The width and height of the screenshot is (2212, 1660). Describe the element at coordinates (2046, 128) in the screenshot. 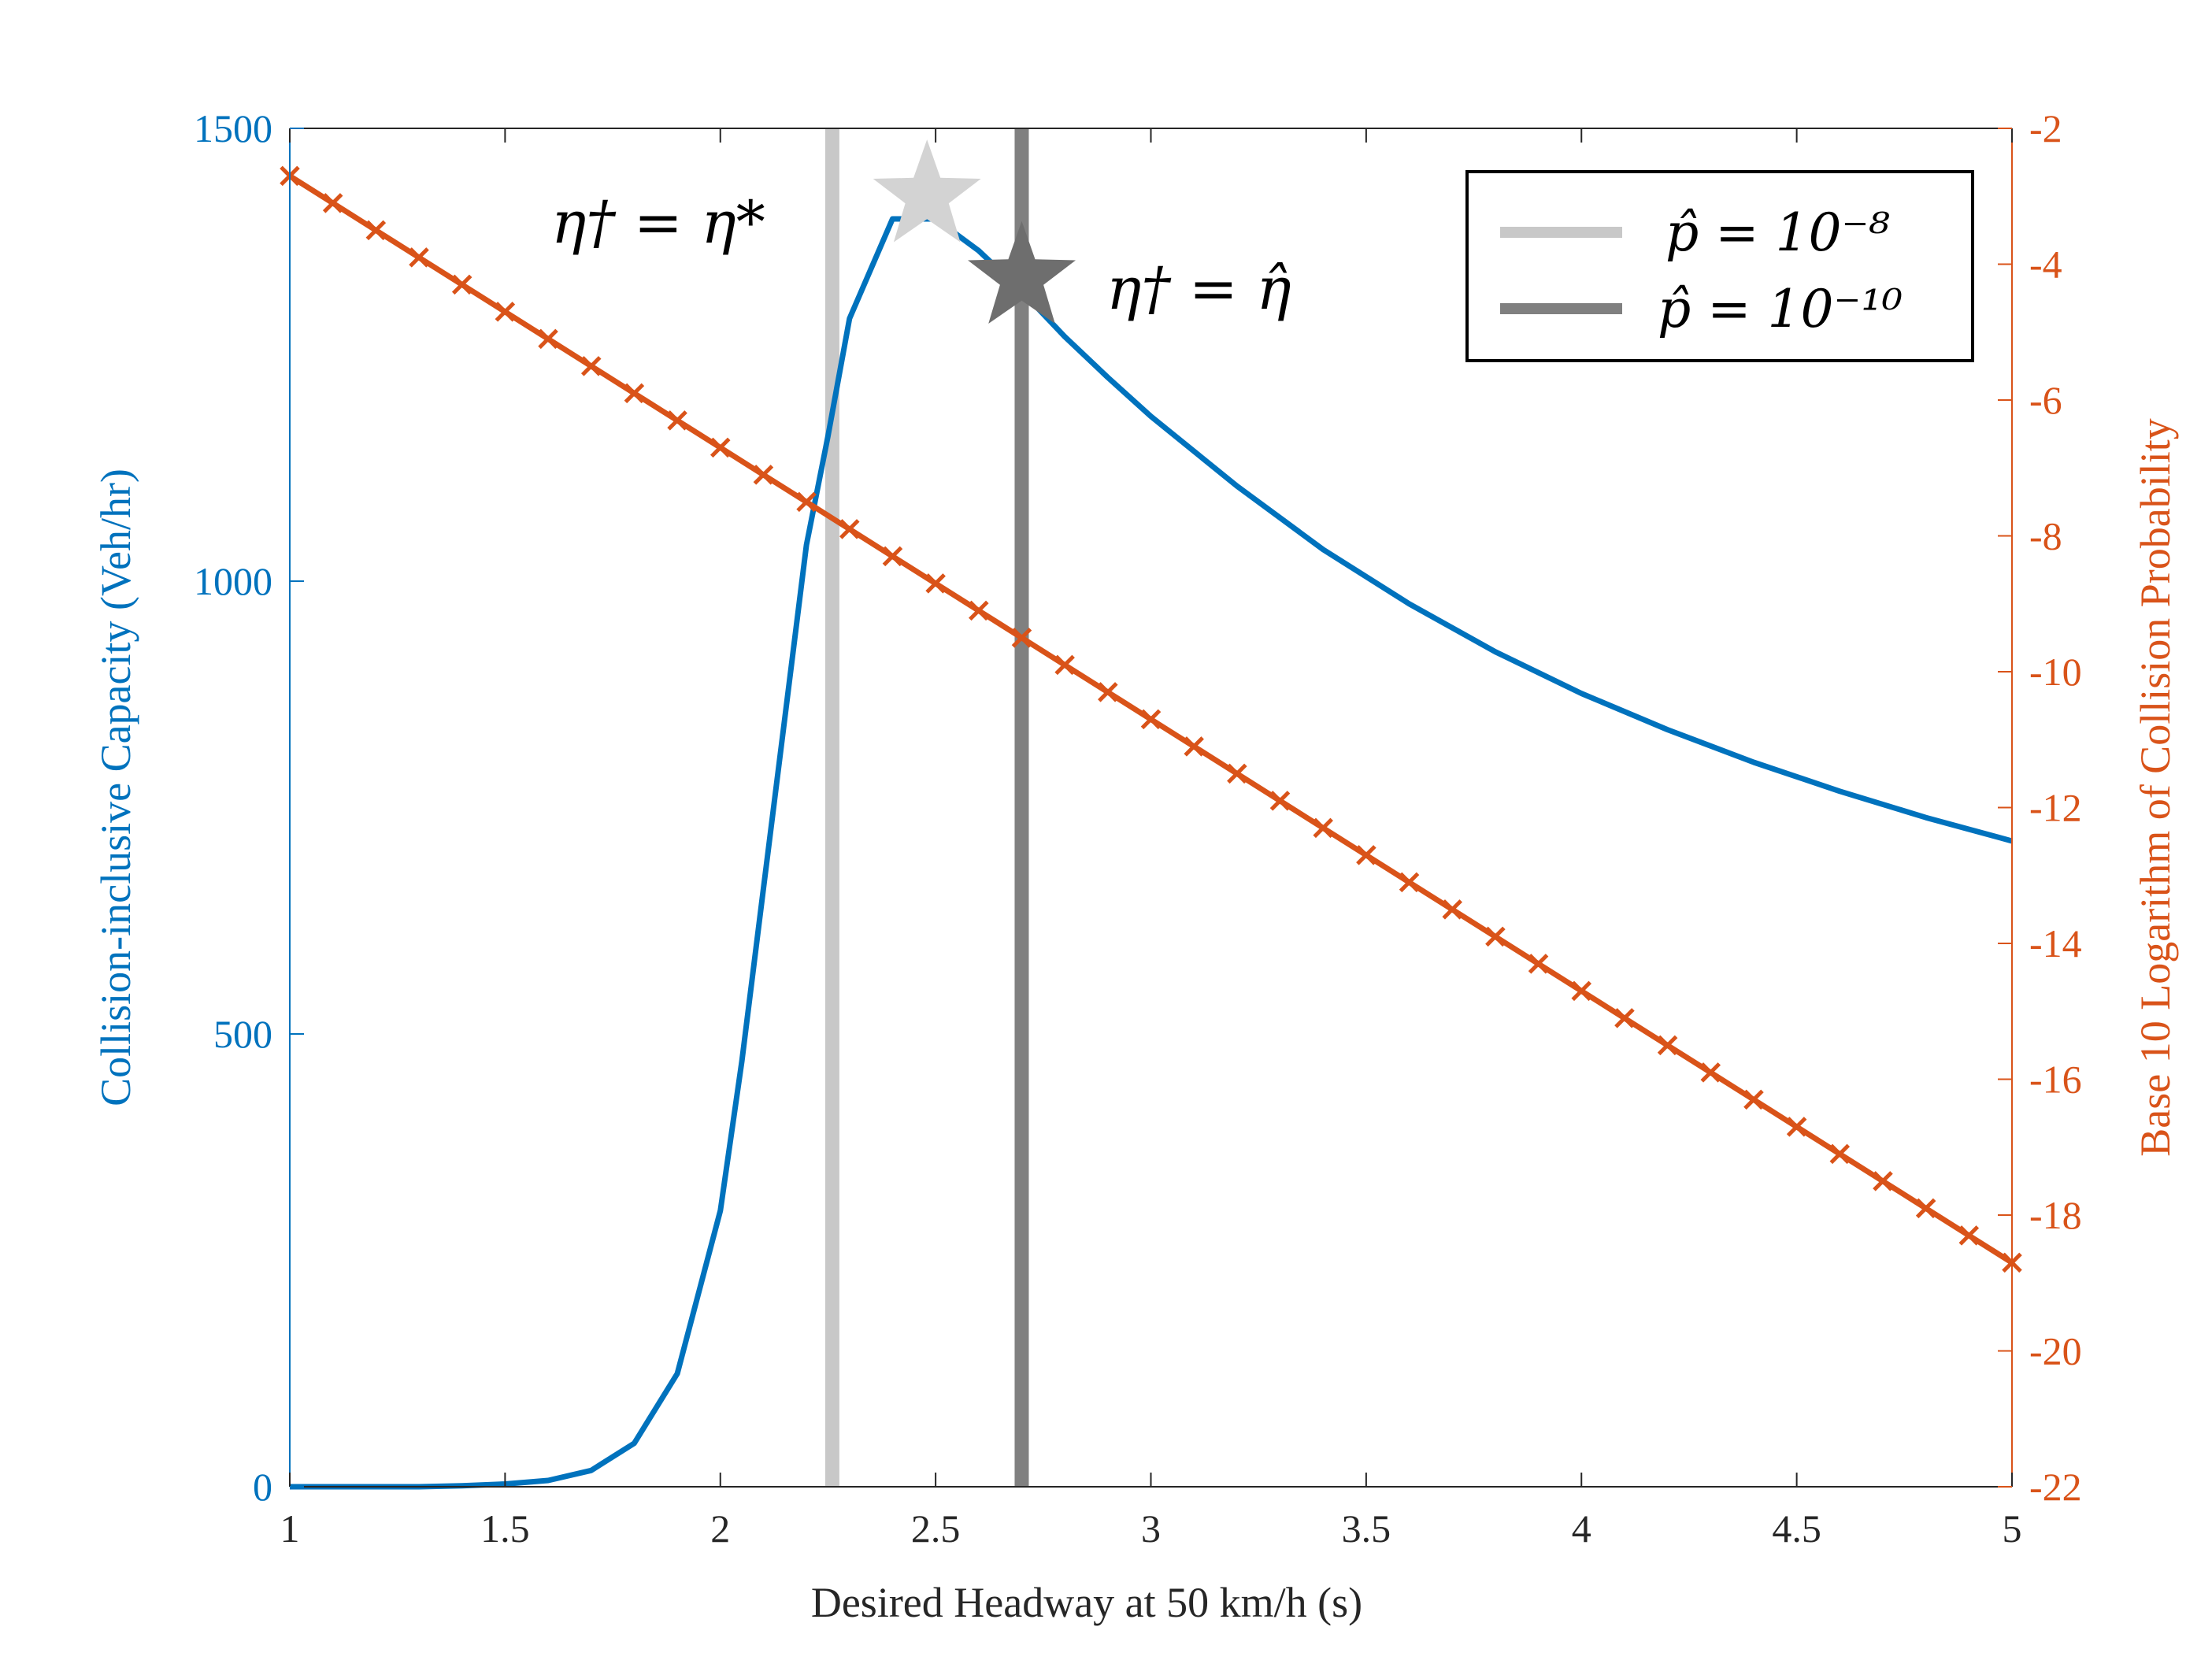

I see `y-right-tick-label: -2` at that location.